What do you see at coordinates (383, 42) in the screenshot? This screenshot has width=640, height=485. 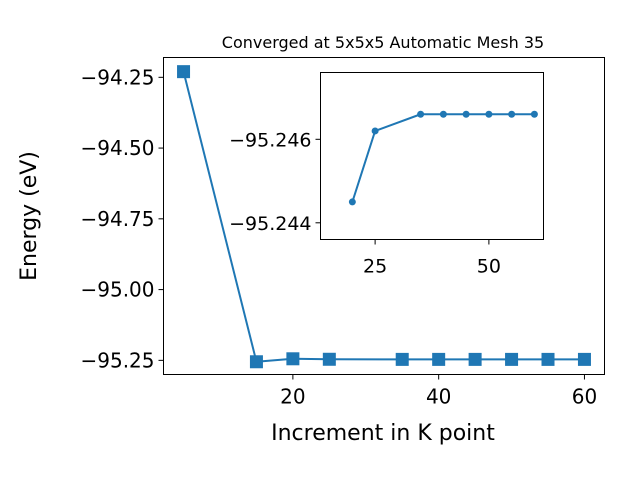 I see `chart-title: Converged at 5x5x5 Automatic Mesh 35` at bounding box center [383, 42].